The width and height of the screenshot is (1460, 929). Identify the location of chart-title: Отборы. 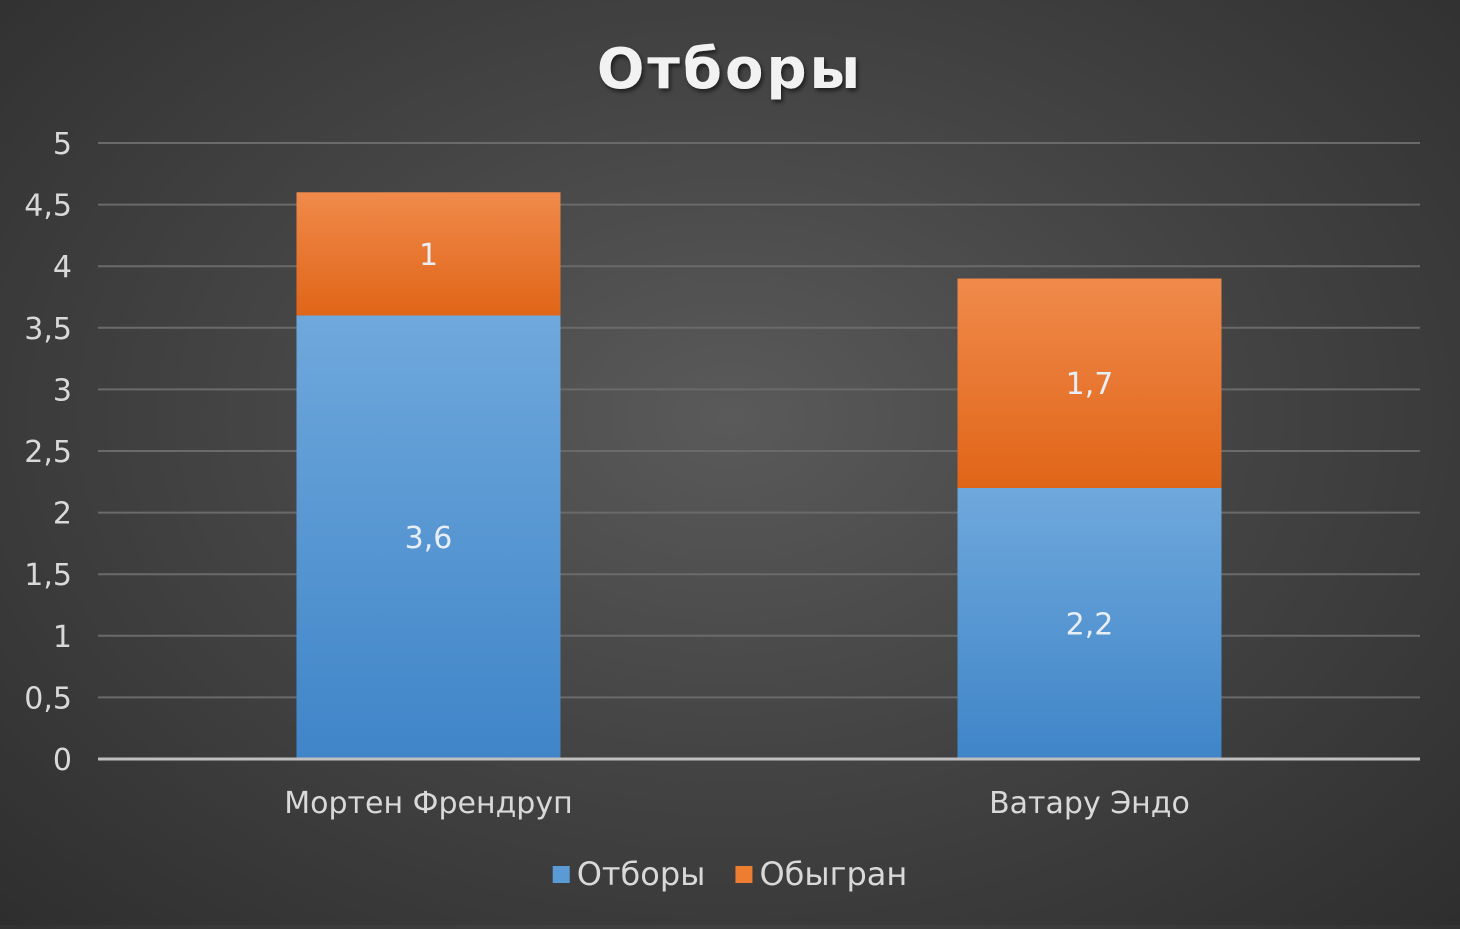
(730, 69).